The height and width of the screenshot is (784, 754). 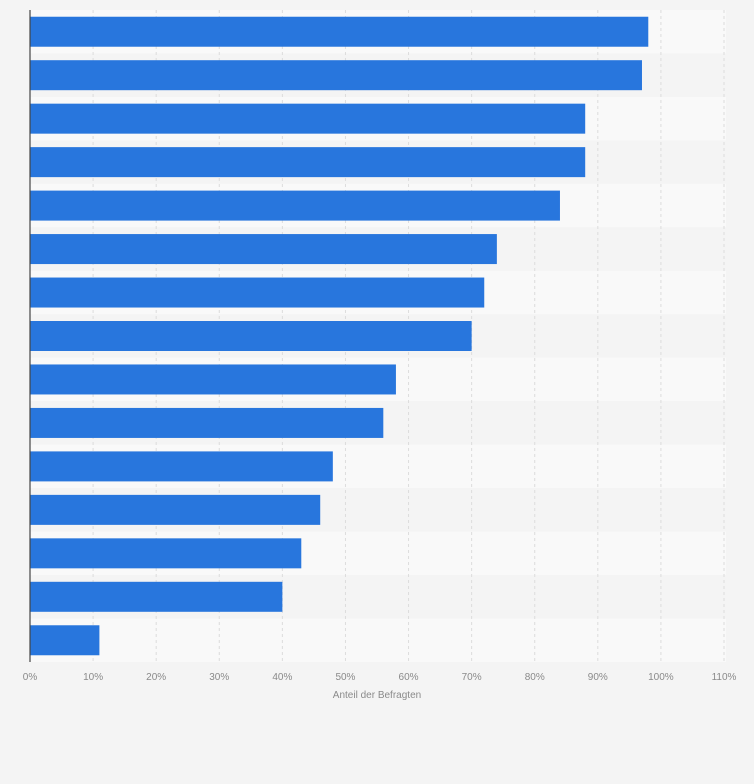 What do you see at coordinates (282, 677) in the screenshot?
I see `x-tick-label: 40%` at bounding box center [282, 677].